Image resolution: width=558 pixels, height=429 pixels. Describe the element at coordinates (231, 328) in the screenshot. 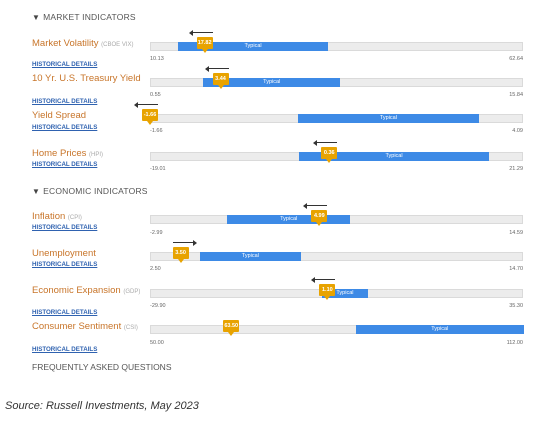

I see `current-value-marker: 63.50` at that location.